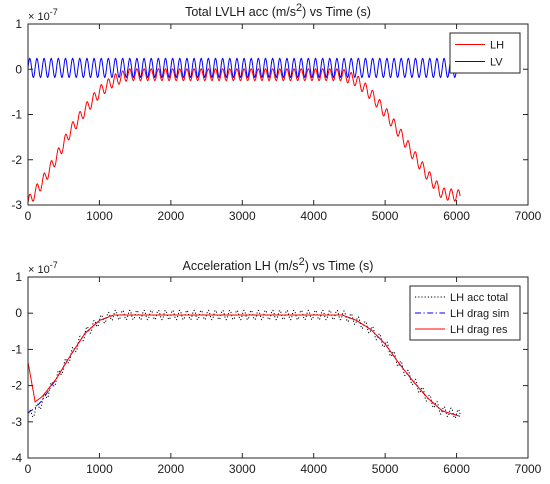  I want to click on legend-box, so click(485, 53).